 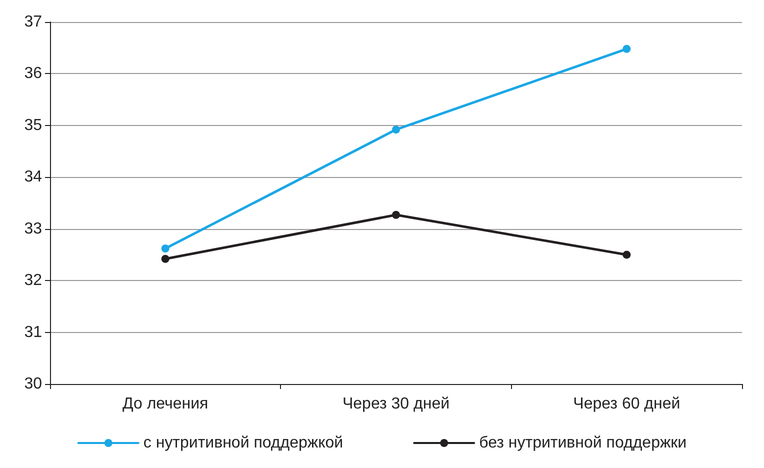 I want to click on x-tick-label: Через 60 дней, so click(x=626, y=404).